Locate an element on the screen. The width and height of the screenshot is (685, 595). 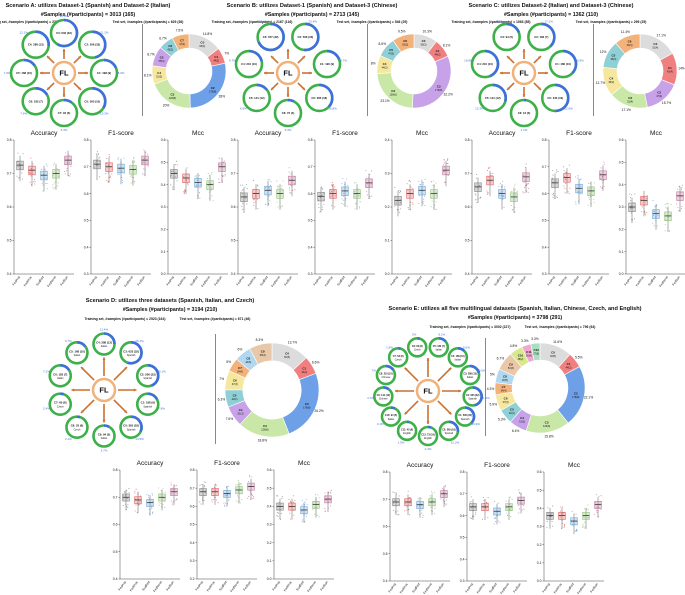
x-tick-label: Scaffold is located at coordinates (341, 281).